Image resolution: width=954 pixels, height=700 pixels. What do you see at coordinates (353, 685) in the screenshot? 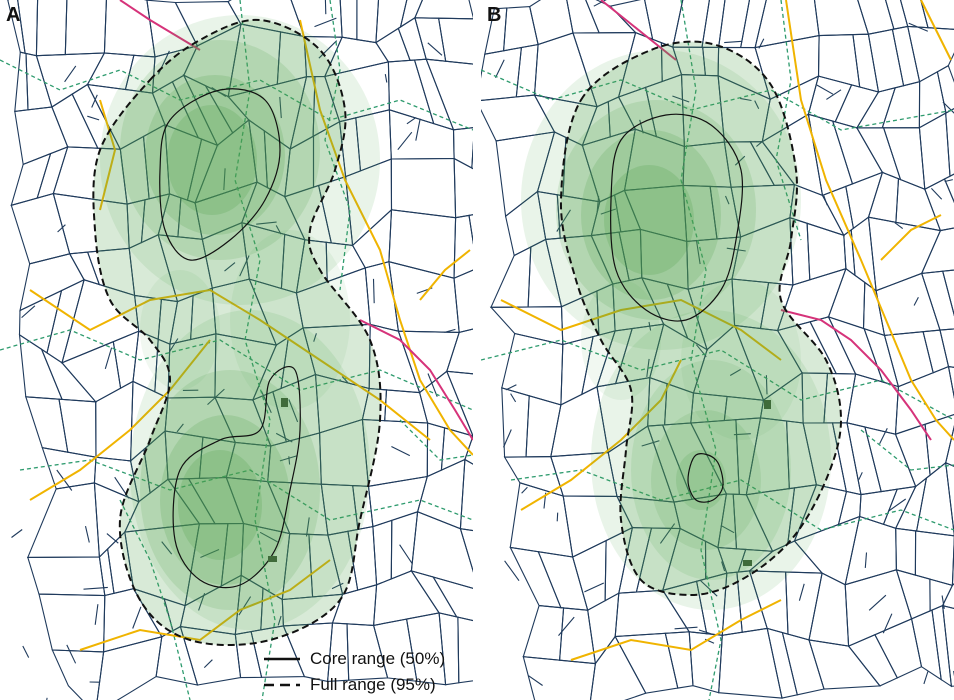
I see `legend-full: Full range (95%)` at bounding box center [353, 685].